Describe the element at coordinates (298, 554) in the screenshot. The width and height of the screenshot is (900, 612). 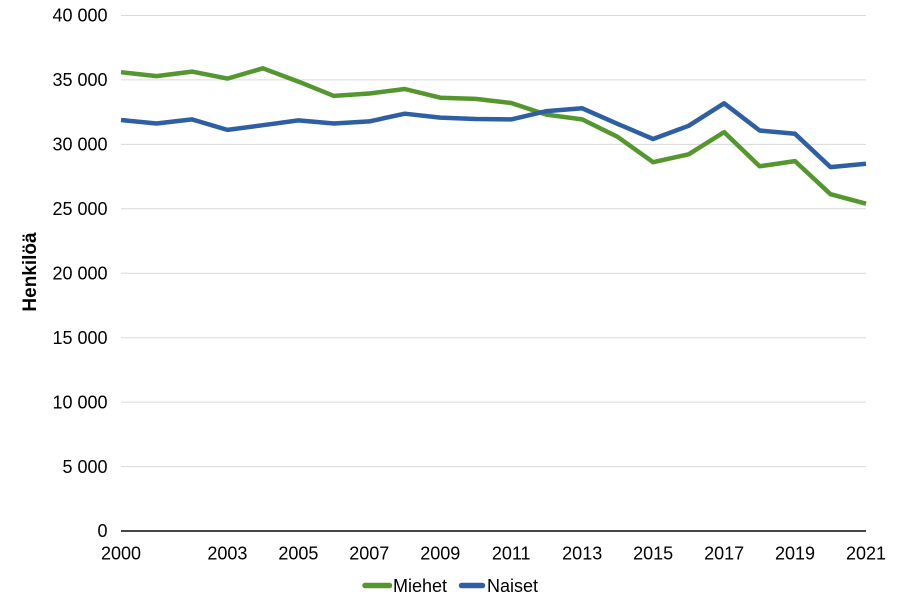
I see `svg-text: 2005` at that location.